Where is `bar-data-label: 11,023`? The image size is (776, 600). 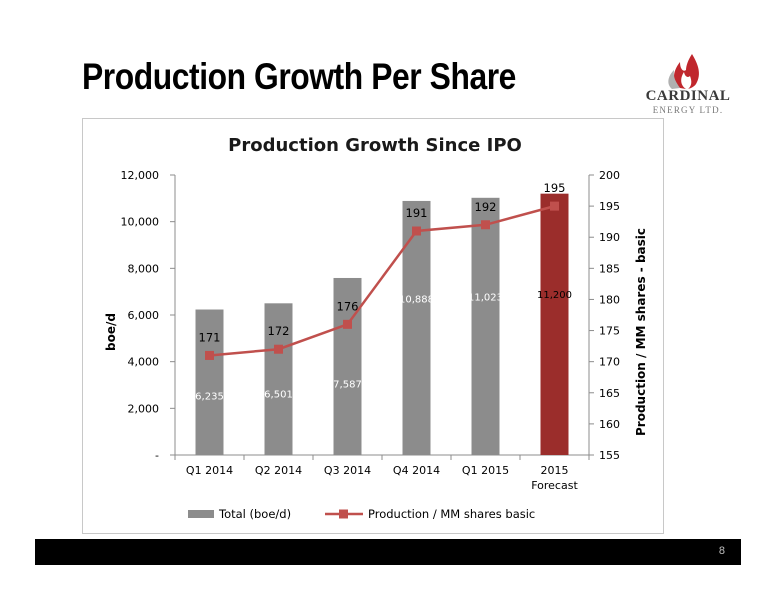 bar-data-label: 11,023 is located at coordinates (485, 298).